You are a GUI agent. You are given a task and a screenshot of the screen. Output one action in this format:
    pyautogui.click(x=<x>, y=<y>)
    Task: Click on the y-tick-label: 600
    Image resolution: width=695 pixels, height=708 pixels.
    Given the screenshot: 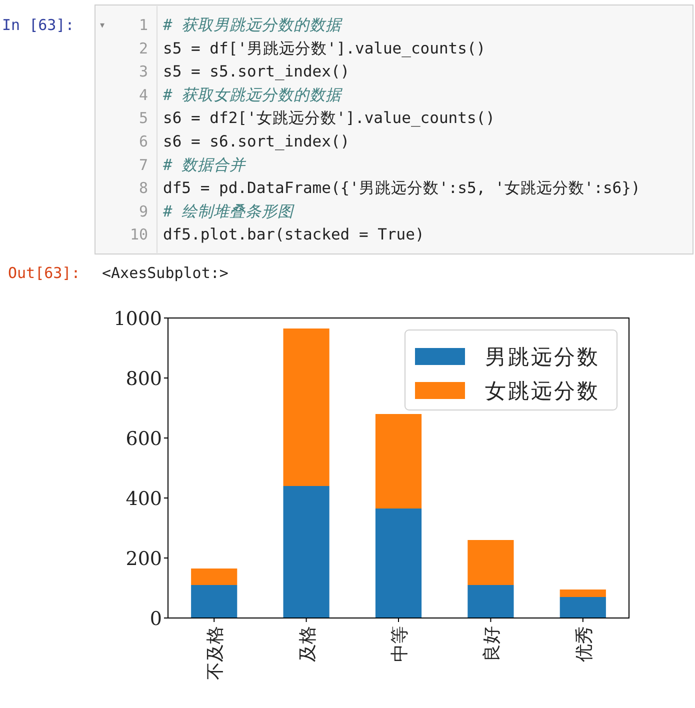 What is the action you would take?
    pyautogui.click(x=144, y=439)
    